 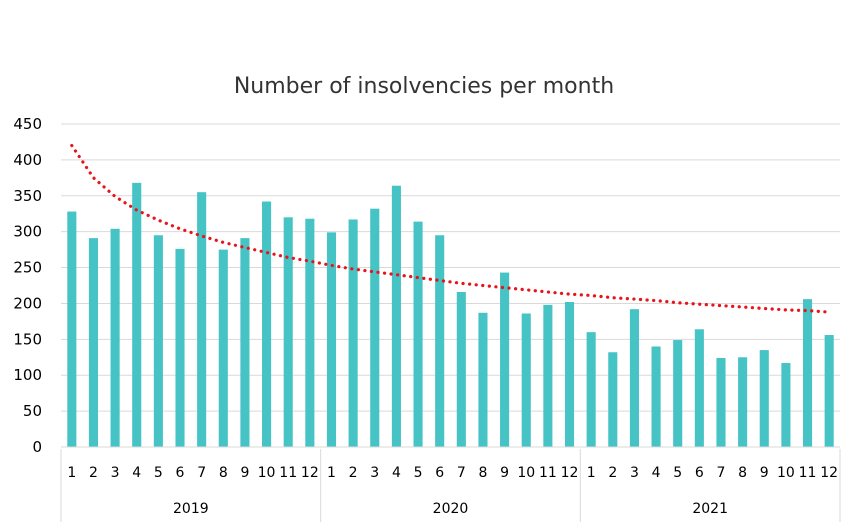 What do you see at coordinates (27, 285) in the screenshot?
I see `y-axis-ticks: 0 50 100 150 200 250 300 350 400 450` at bounding box center [27, 285].